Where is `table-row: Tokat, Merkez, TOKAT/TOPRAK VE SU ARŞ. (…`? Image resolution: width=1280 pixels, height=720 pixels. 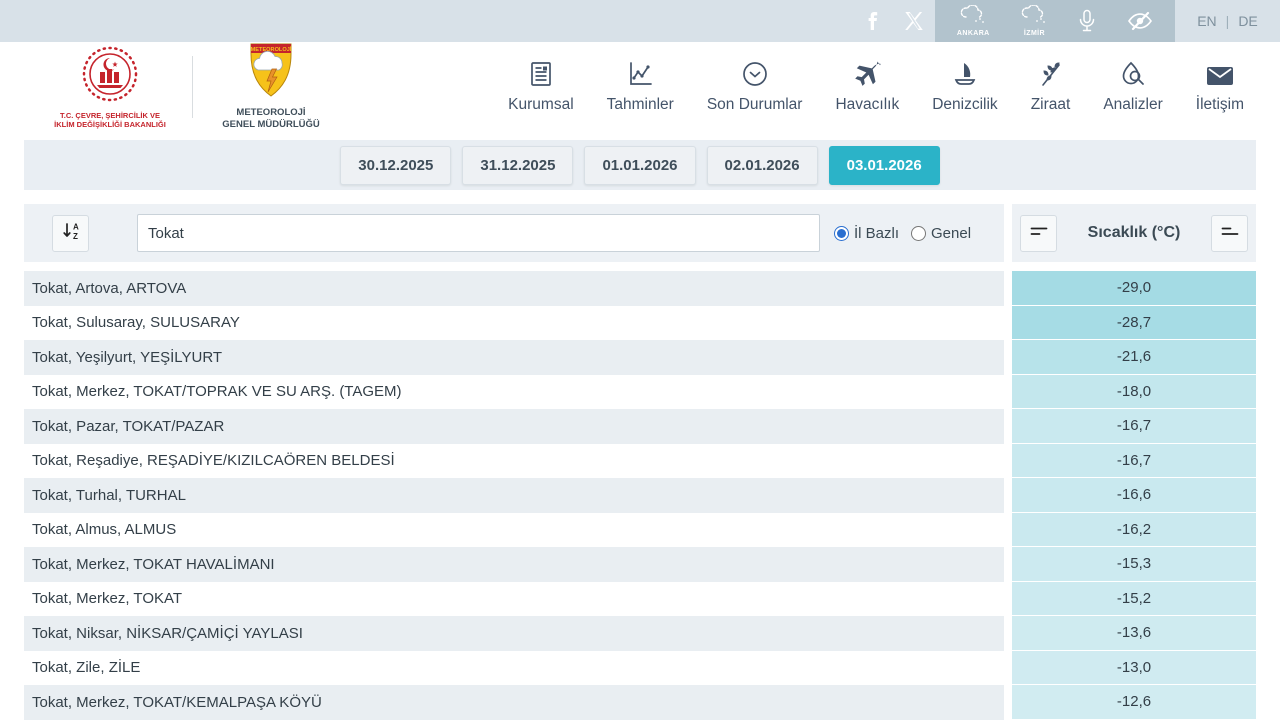
table-row: Tokat, Merkez, TOKAT/TOPRAK VE SU ARŞ. (… is located at coordinates (640, 391).